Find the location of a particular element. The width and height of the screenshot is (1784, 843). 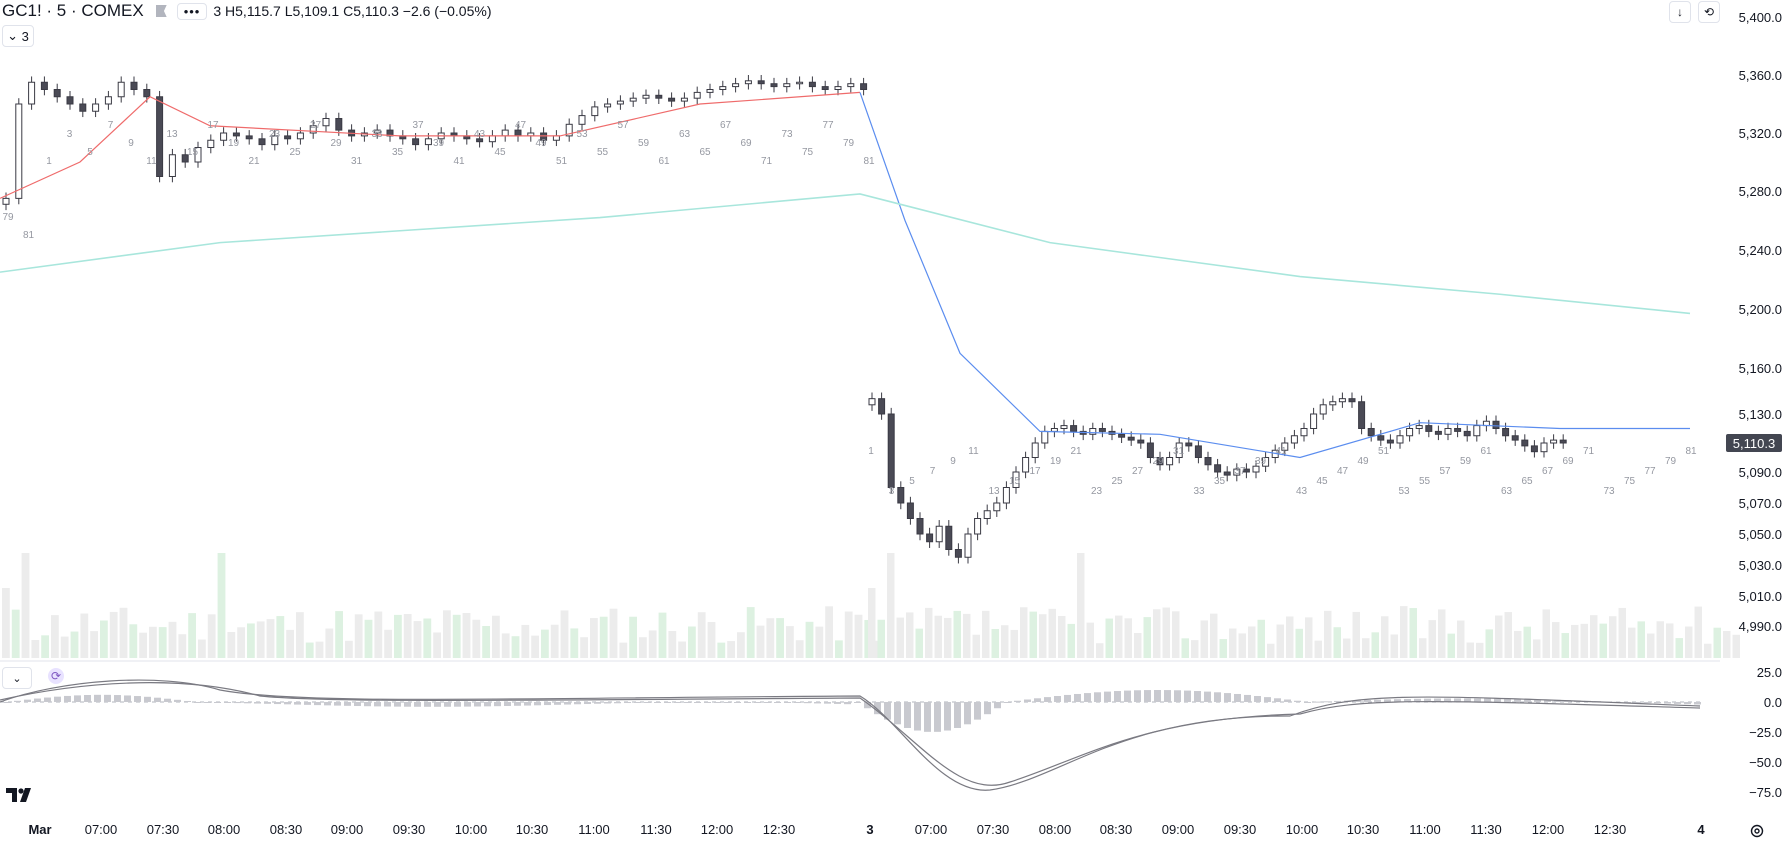

time-axis-tick: 11:30 is located at coordinates (656, 829).